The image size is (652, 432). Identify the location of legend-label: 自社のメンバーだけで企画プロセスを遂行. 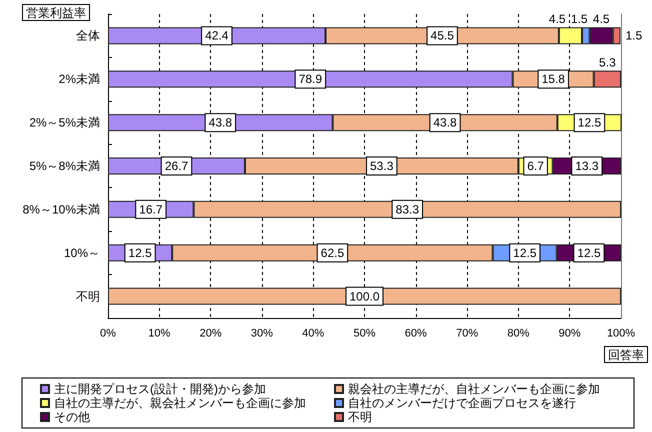
(462, 403).